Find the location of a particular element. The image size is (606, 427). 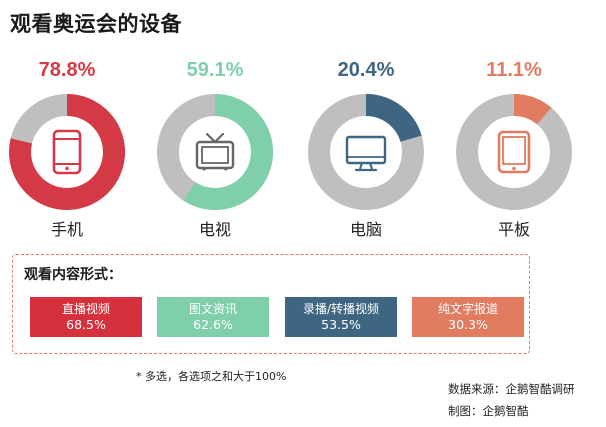

format-value: 68.5% is located at coordinates (86, 324).